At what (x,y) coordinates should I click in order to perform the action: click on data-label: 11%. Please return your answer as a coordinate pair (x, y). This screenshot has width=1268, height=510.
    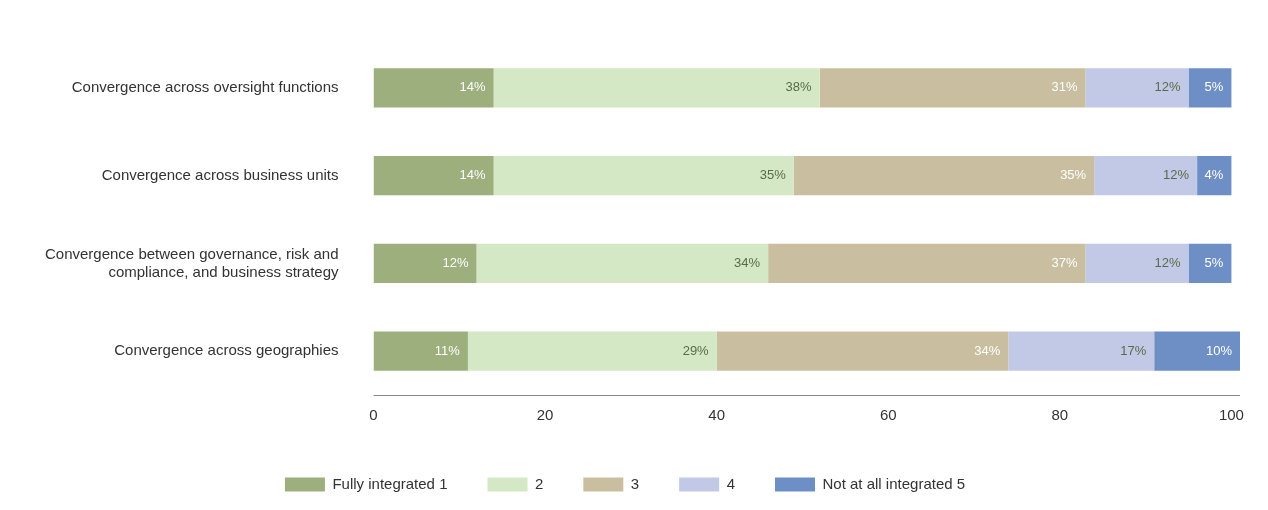
    Looking at the image, I should click on (447, 350).